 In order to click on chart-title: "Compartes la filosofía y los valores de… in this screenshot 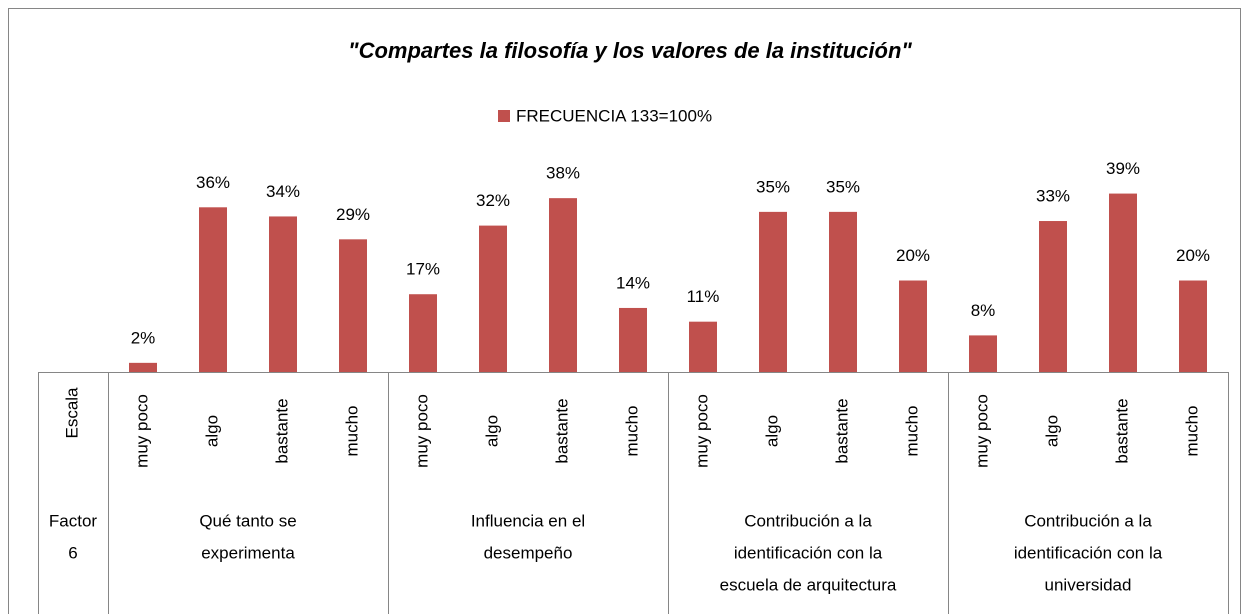, I will do `click(630, 50)`.